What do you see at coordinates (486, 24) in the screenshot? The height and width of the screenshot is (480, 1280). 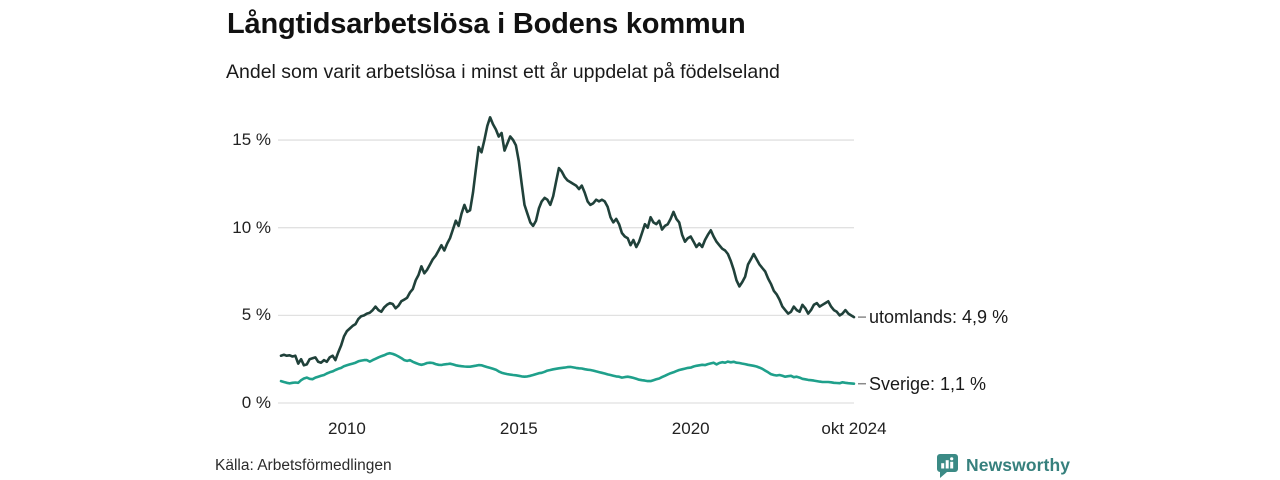 I see `chart-title: Långtidsarbetslösa i Bodens kommun` at bounding box center [486, 24].